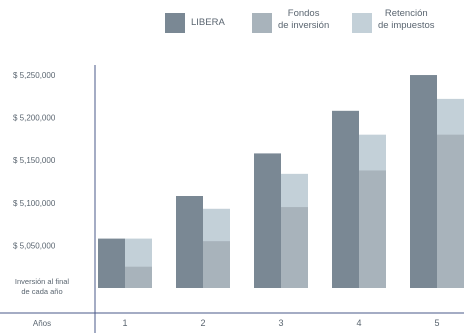 This screenshot has height=333, width=464. Describe the element at coordinates (202, 323) in the screenshot. I see `x-tick-label: 2` at that location.